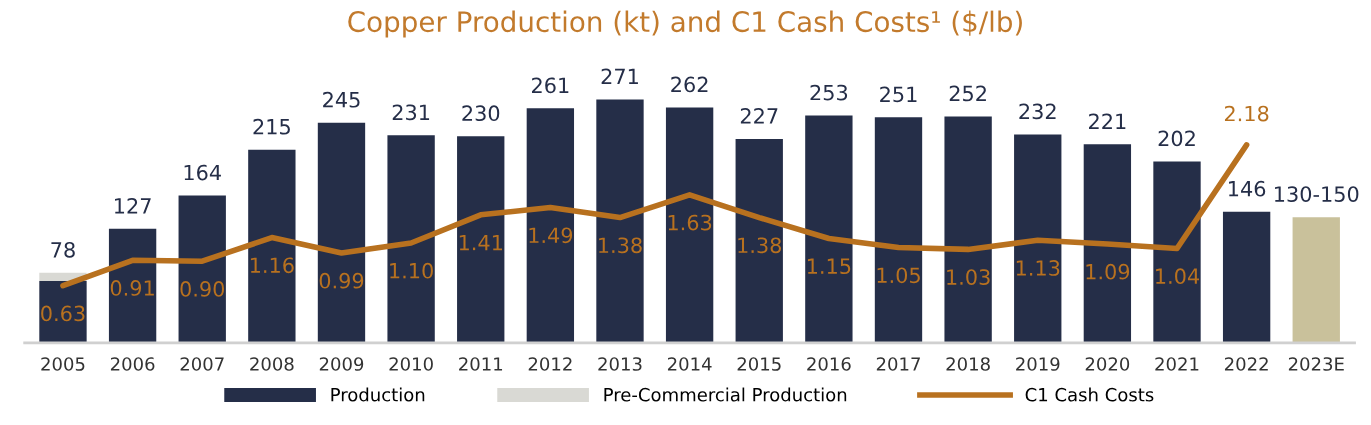  What do you see at coordinates (202, 172) in the screenshot?
I see `data-label: 164` at bounding box center [202, 172].